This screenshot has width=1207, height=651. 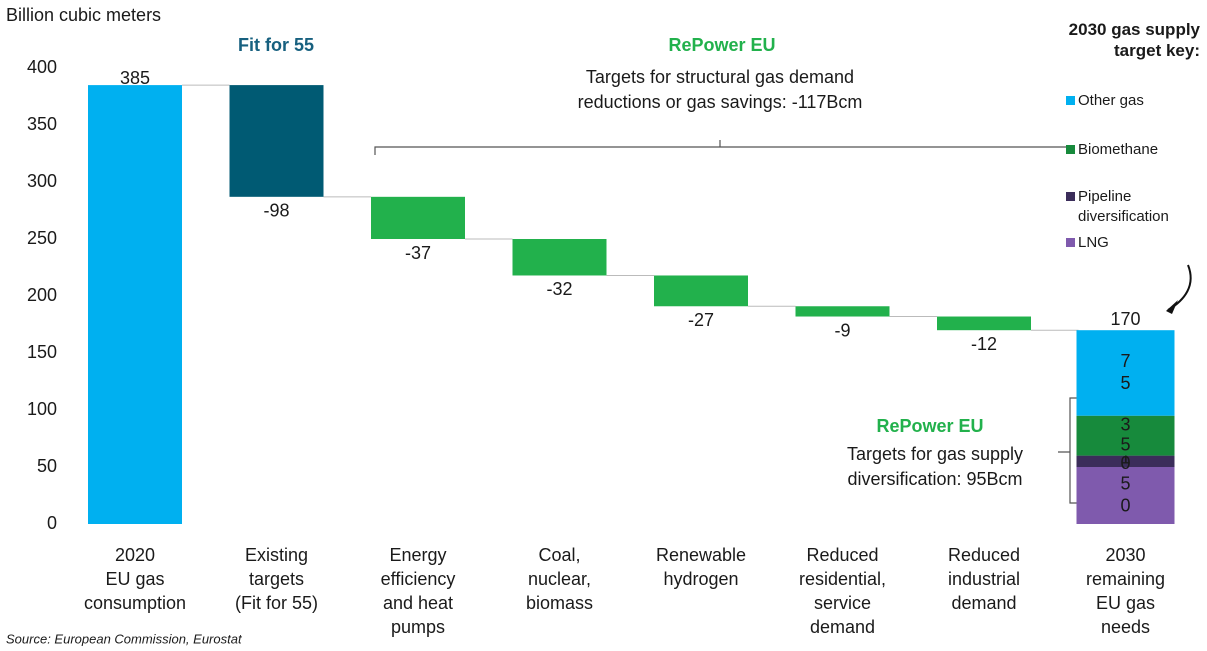 I want to click on segment-label: 10, so click(x=1125, y=460).